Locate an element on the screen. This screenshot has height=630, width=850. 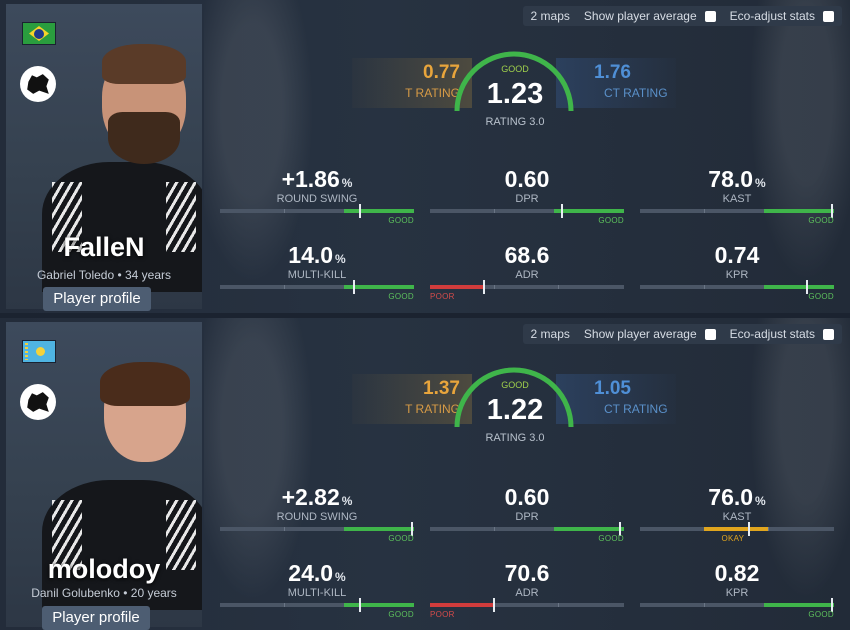
player-name: molodoy is located at coordinates (104, 569).